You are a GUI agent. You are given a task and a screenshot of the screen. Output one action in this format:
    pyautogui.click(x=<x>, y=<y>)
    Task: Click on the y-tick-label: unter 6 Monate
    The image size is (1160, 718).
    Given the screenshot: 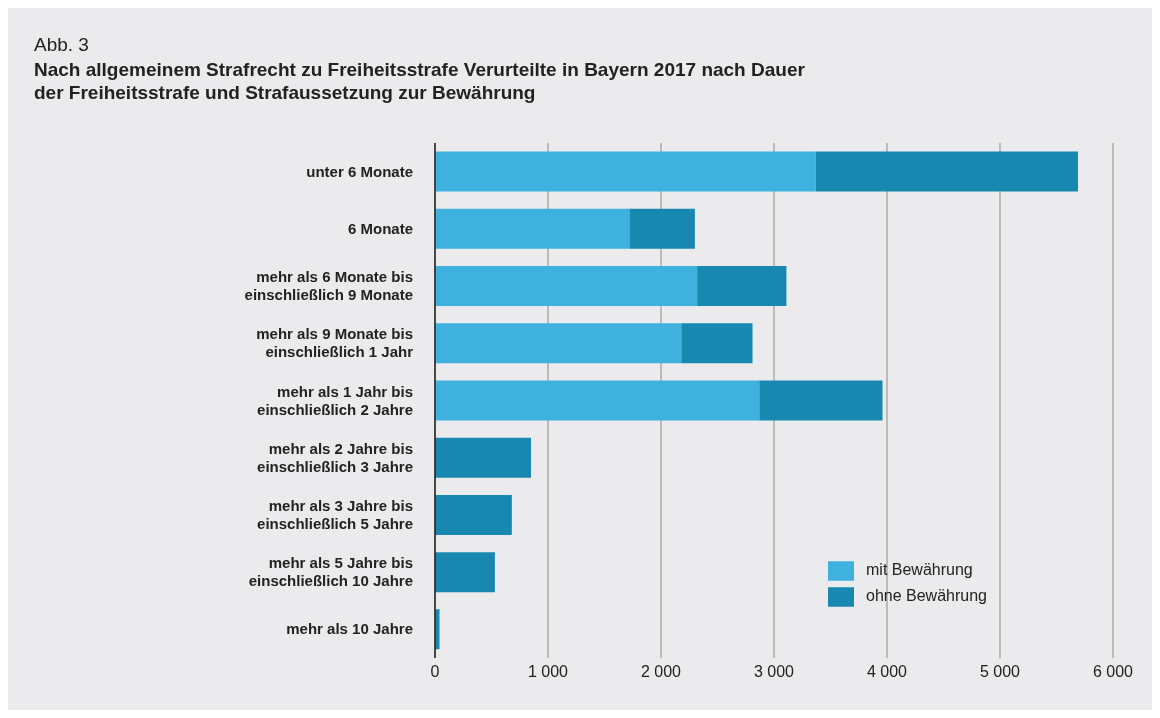 What is the action you would take?
    pyautogui.click(x=359, y=171)
    